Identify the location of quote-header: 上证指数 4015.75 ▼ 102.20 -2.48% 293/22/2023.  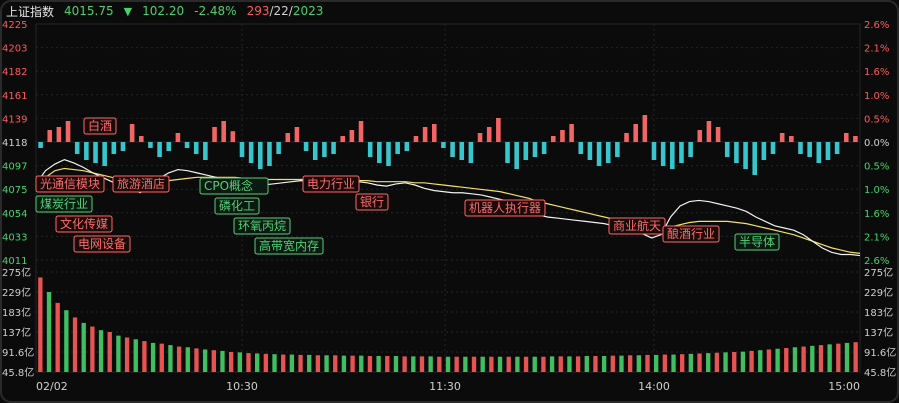
(164, 11).